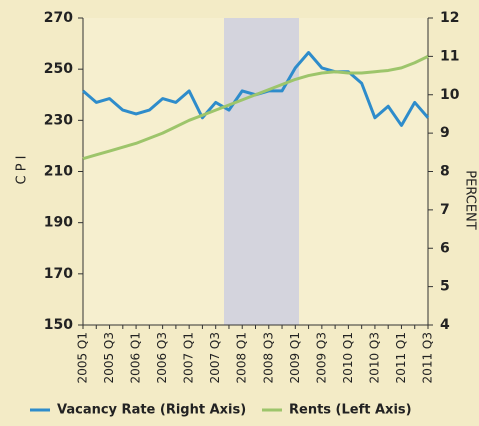 This screenshot has width=479, height=426. I want to click on y2-tick-label: 7, so click(445, 210).